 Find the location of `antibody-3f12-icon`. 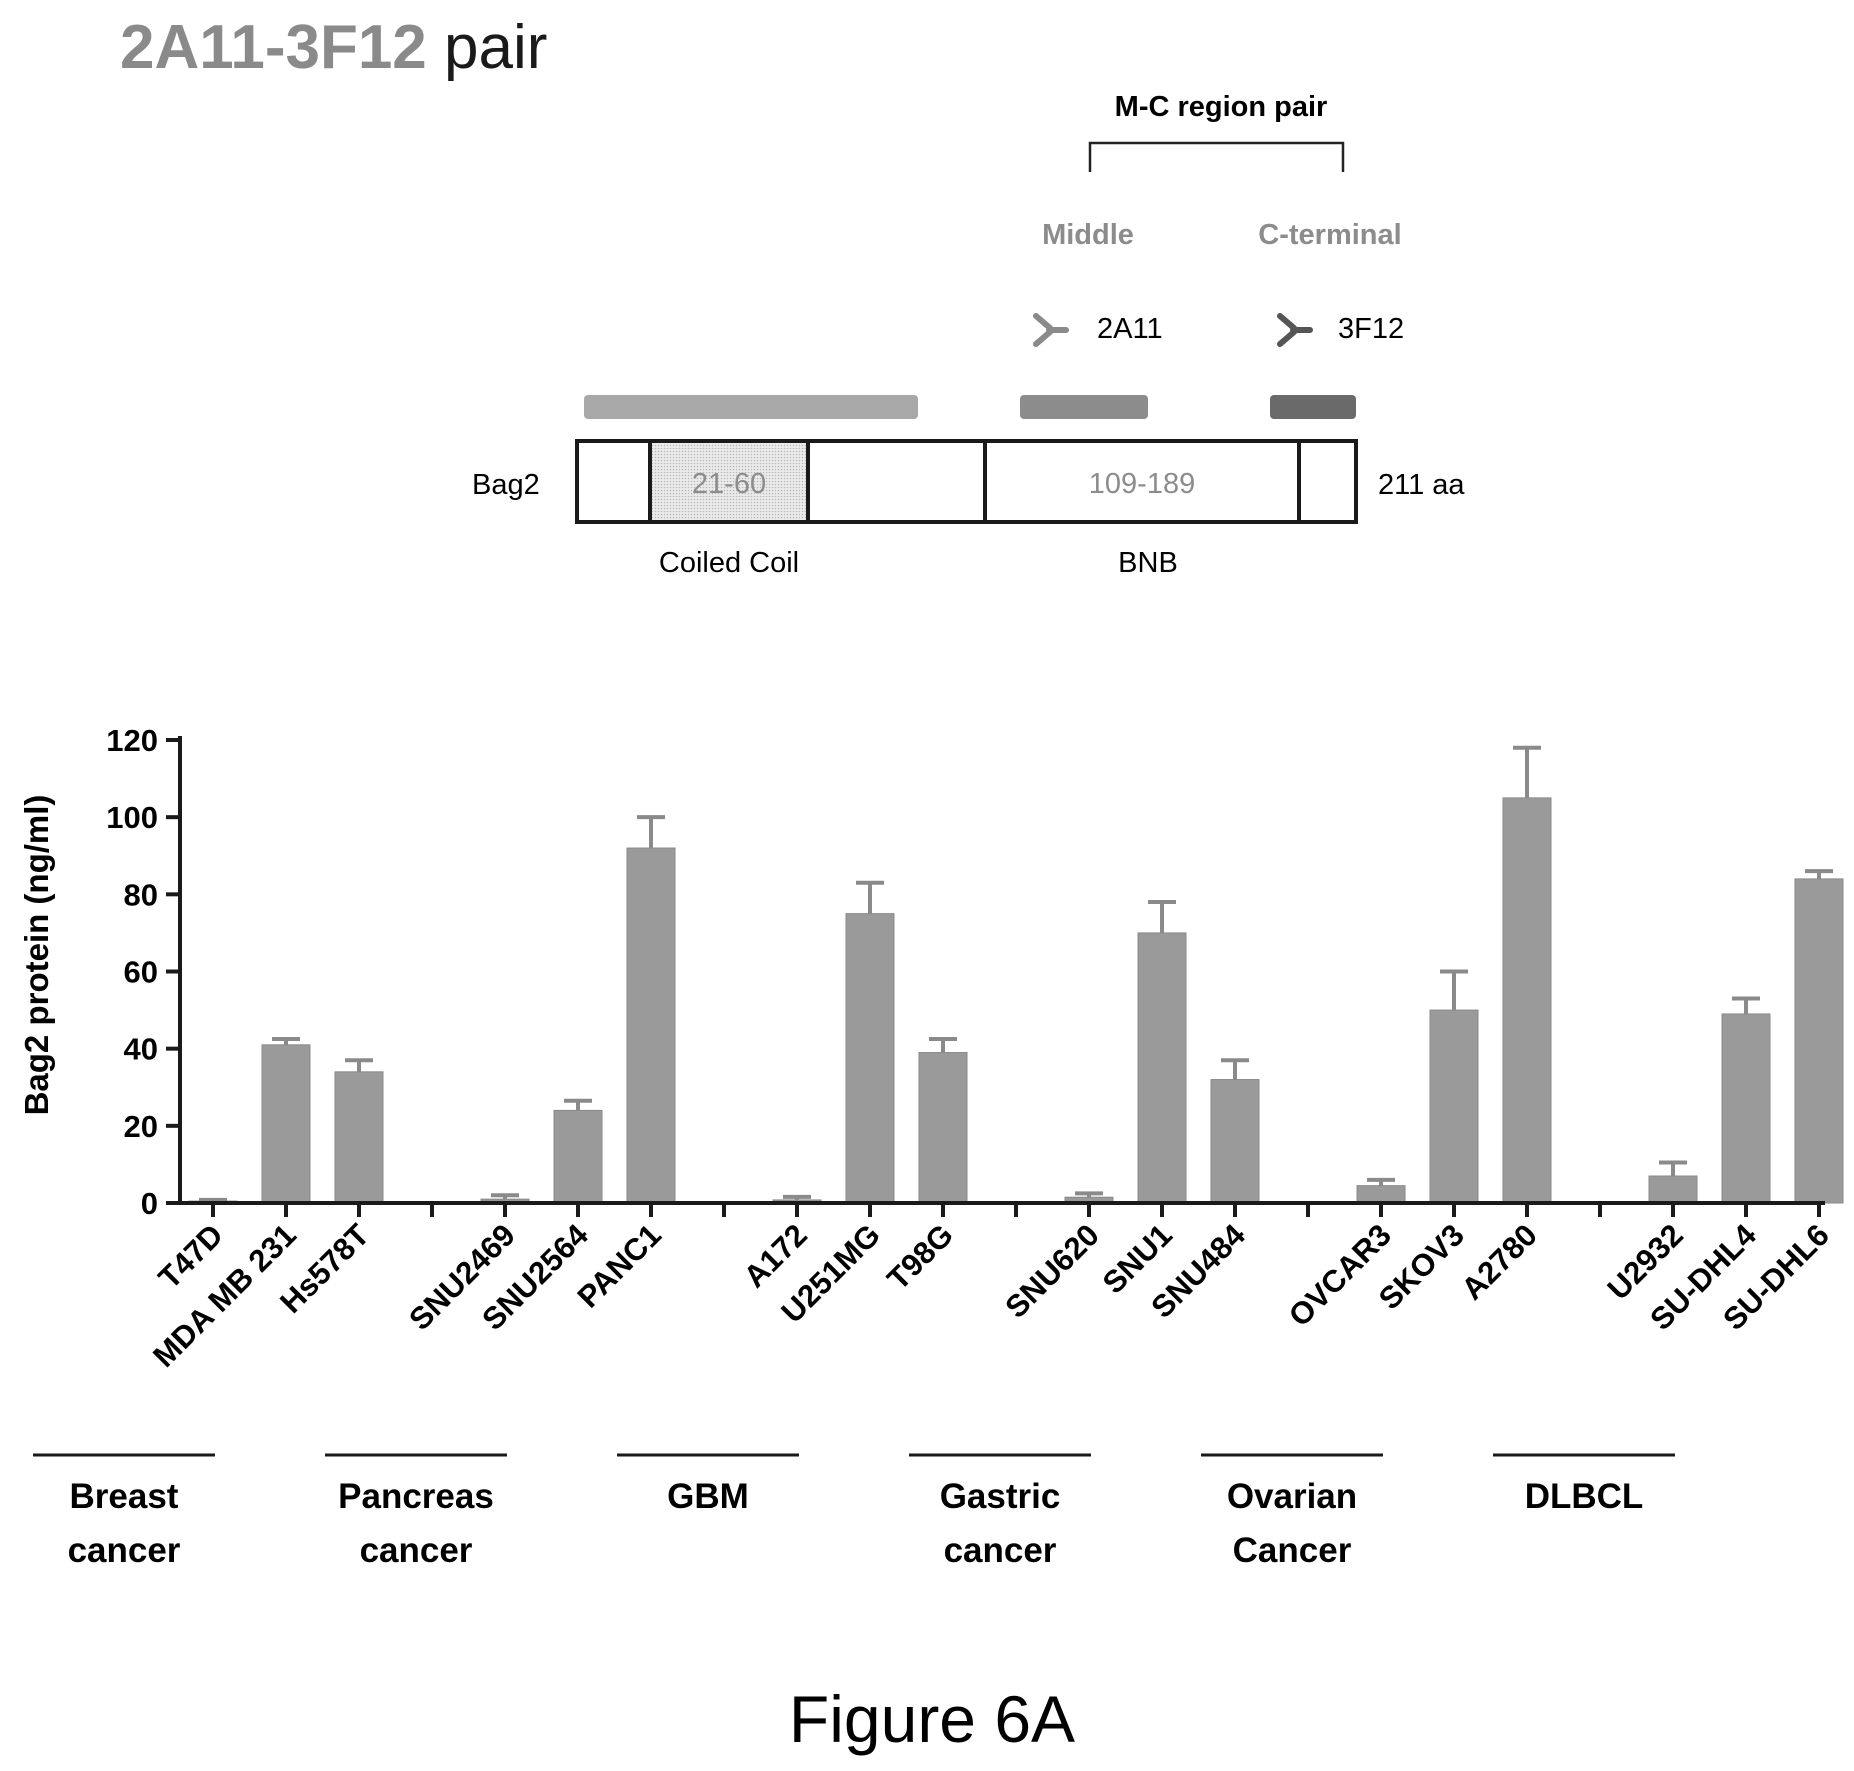

antibody-3f12-icon is located at coordinates (1295, 330).